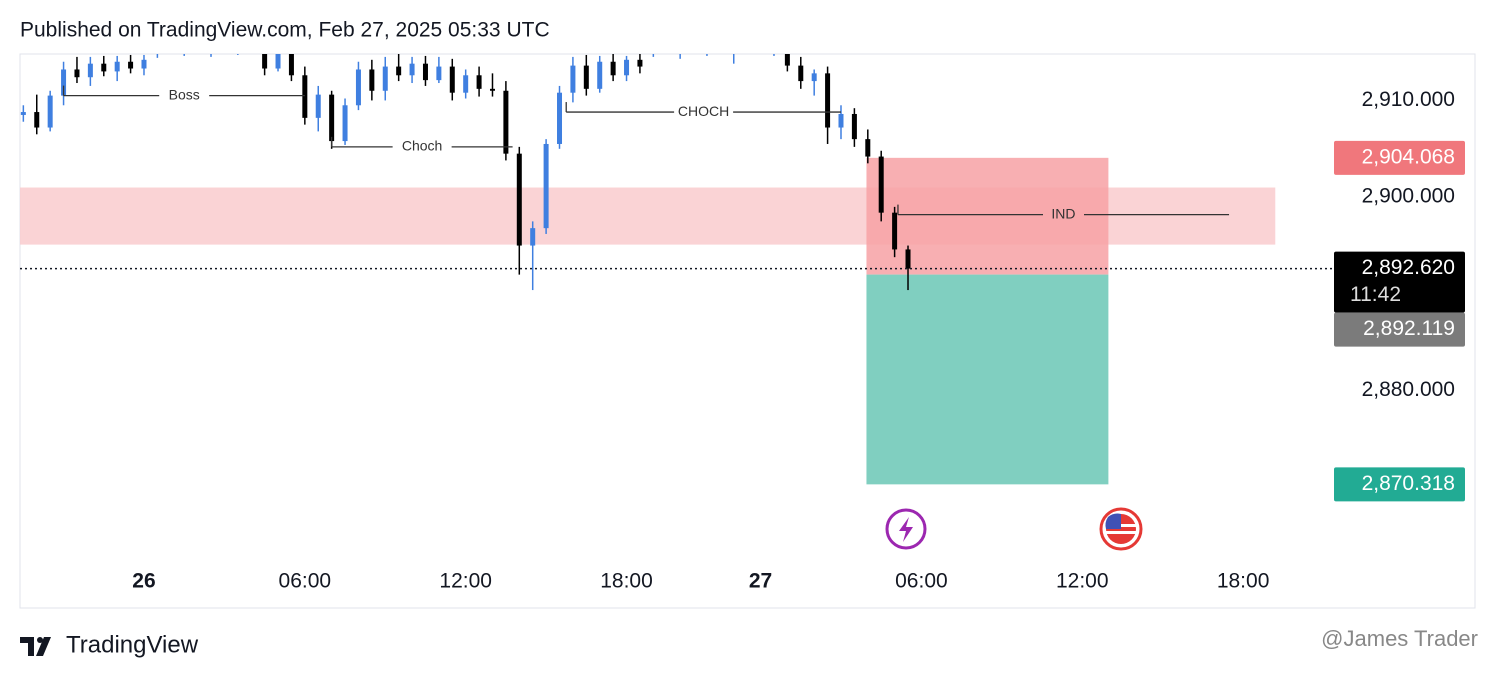  I want to click on target-area, so click(987, 379).